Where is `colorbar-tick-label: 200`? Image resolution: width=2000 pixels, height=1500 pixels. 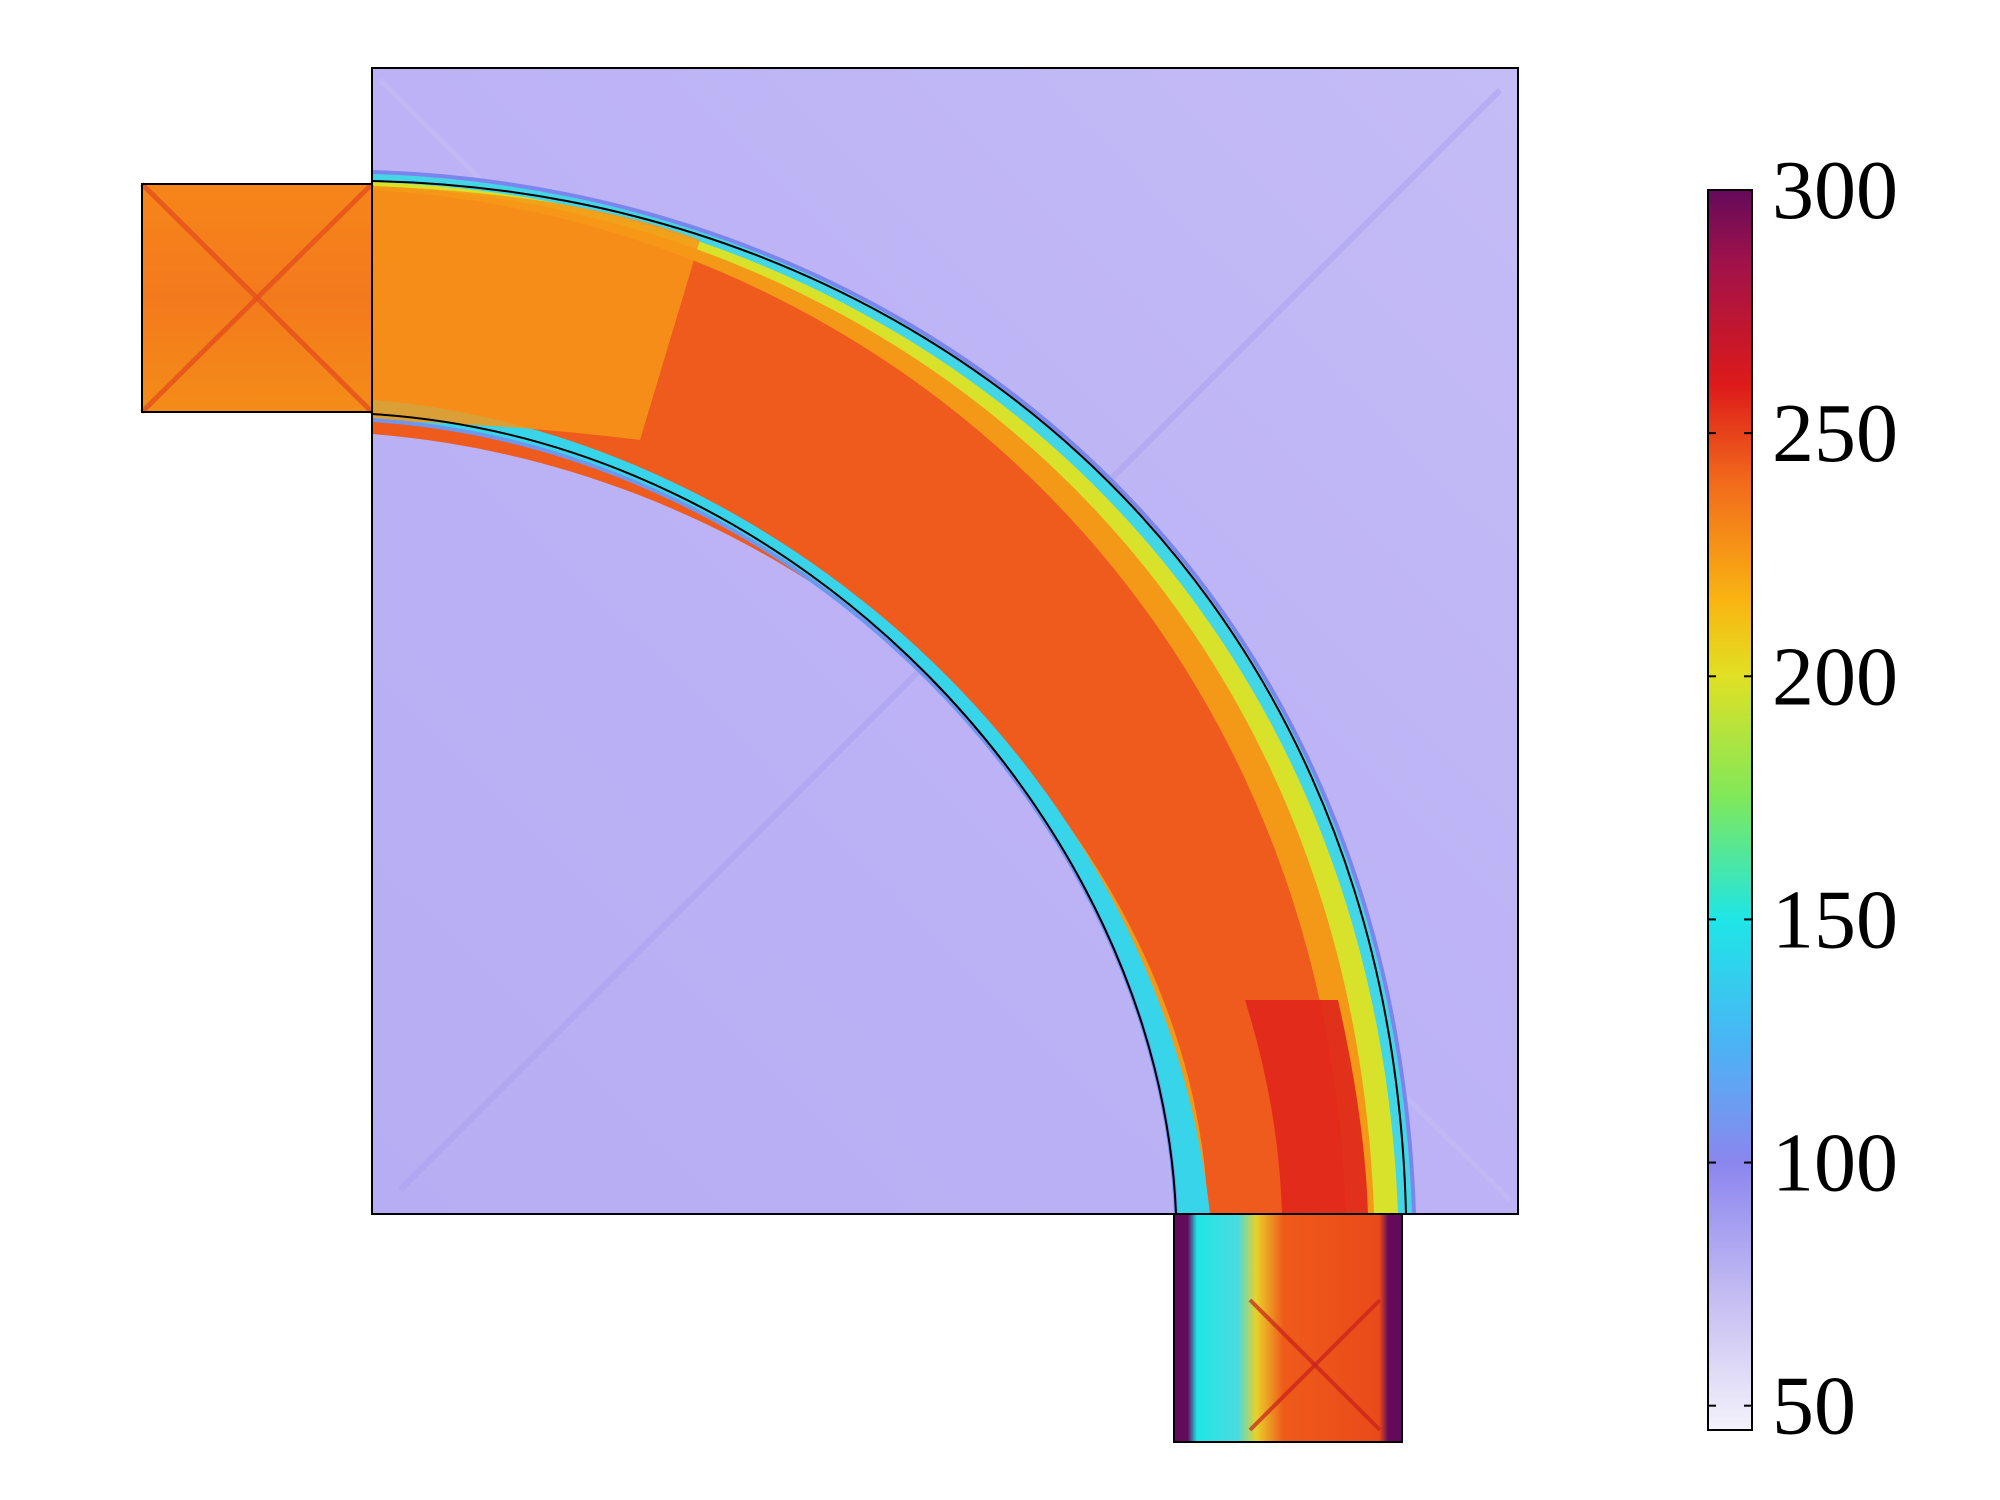 colorbar-tick-label: 200 is located at coordinates (1835, 676).